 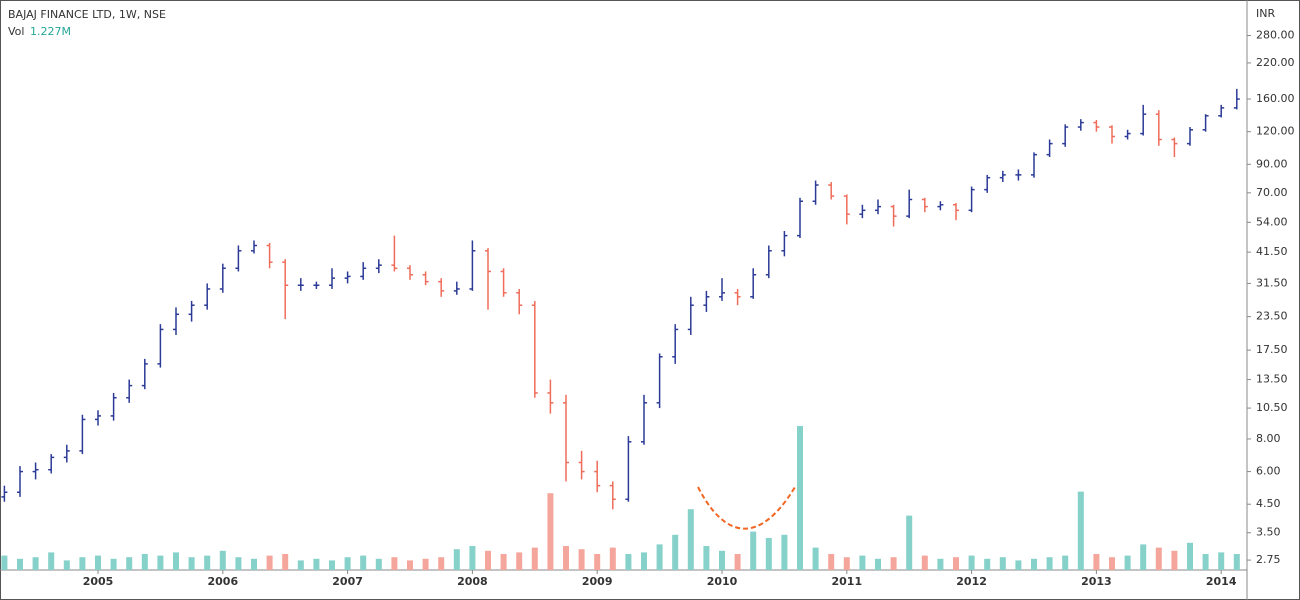 What do you see at coordinates (1272, 221) in the screenshot?
I see `y-tick-label: 54.00` at bounding box center [1272, 221].